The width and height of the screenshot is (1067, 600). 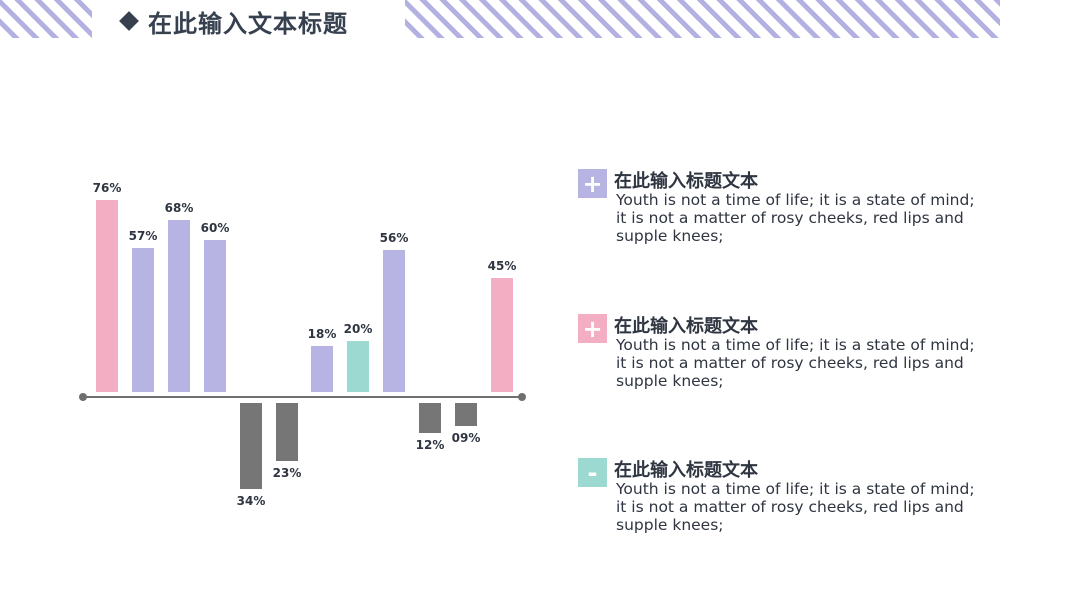 What do you see at coordinates (358, 329) in the screenshot?
I see `bar-value-label: 20%` at bounding box center [358, 329].